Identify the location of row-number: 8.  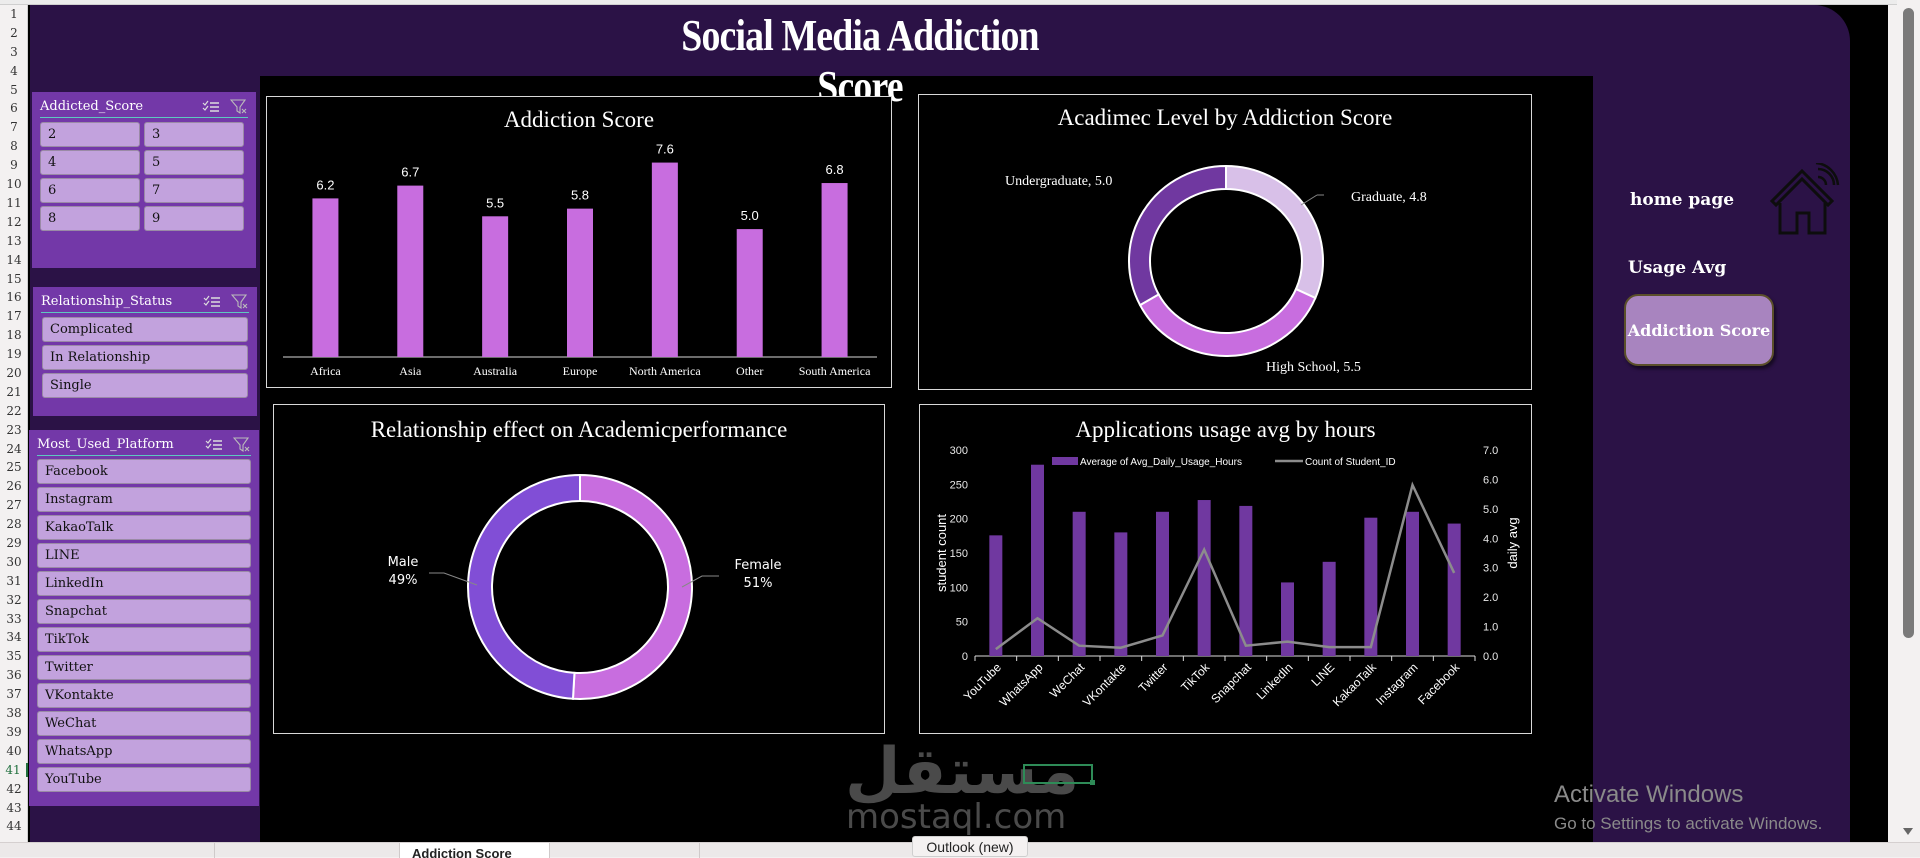
(14, 146).